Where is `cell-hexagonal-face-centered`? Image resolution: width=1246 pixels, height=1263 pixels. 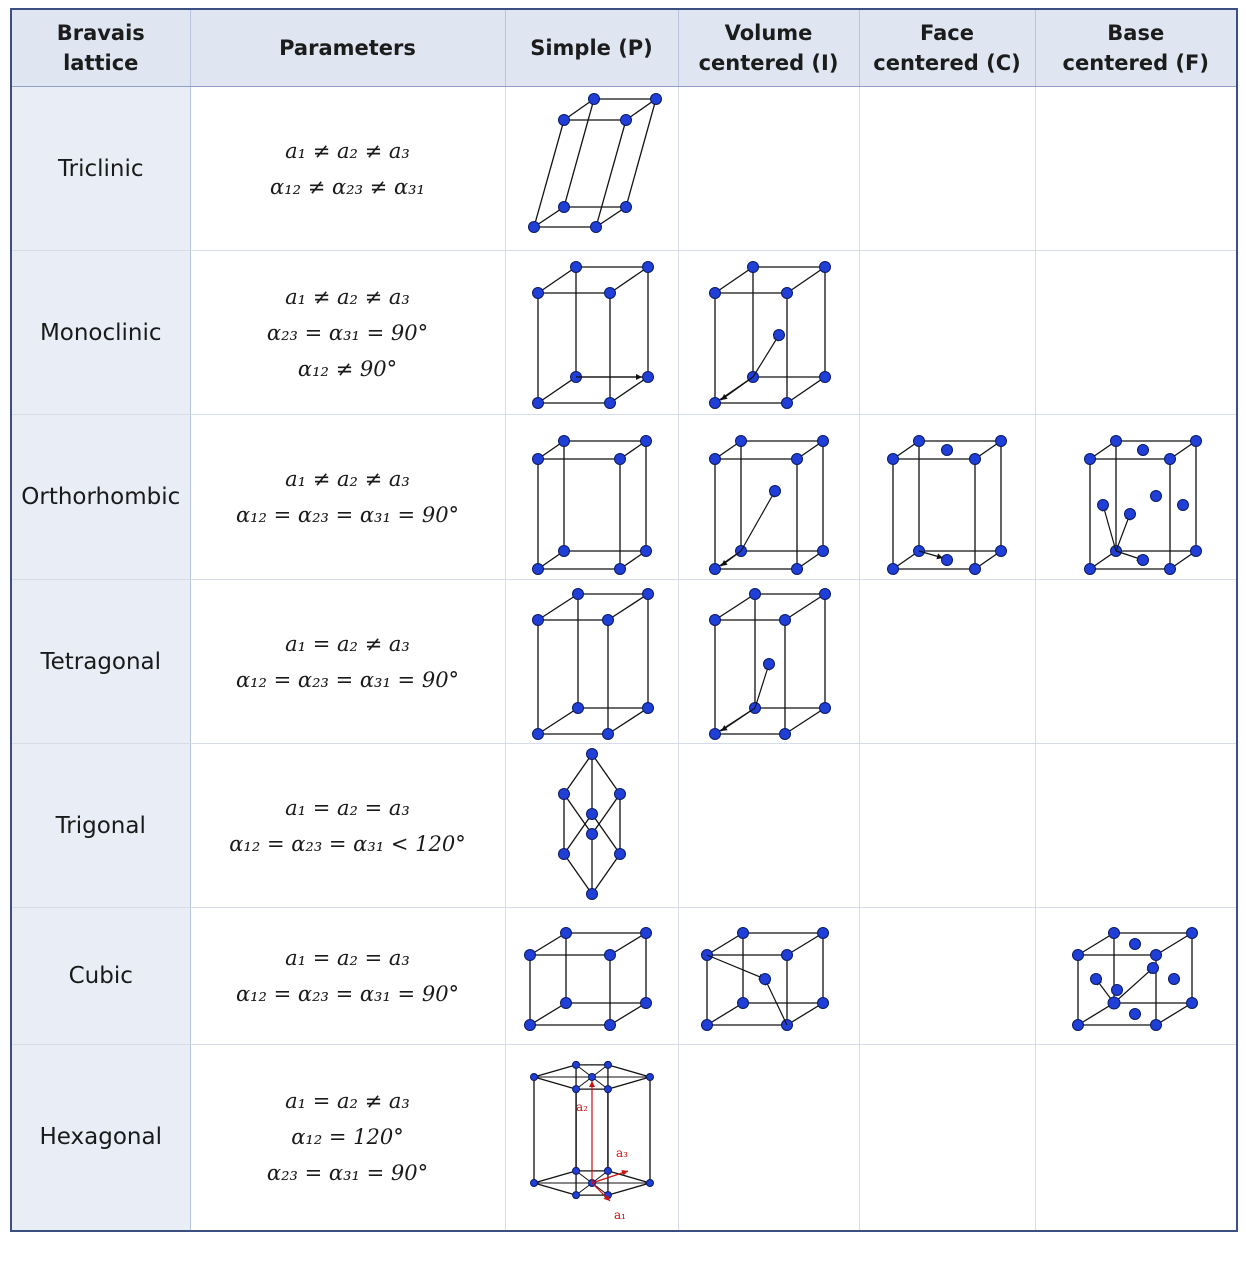 cell-hexagonal-face-centered is located at coordinates (947, 1137).